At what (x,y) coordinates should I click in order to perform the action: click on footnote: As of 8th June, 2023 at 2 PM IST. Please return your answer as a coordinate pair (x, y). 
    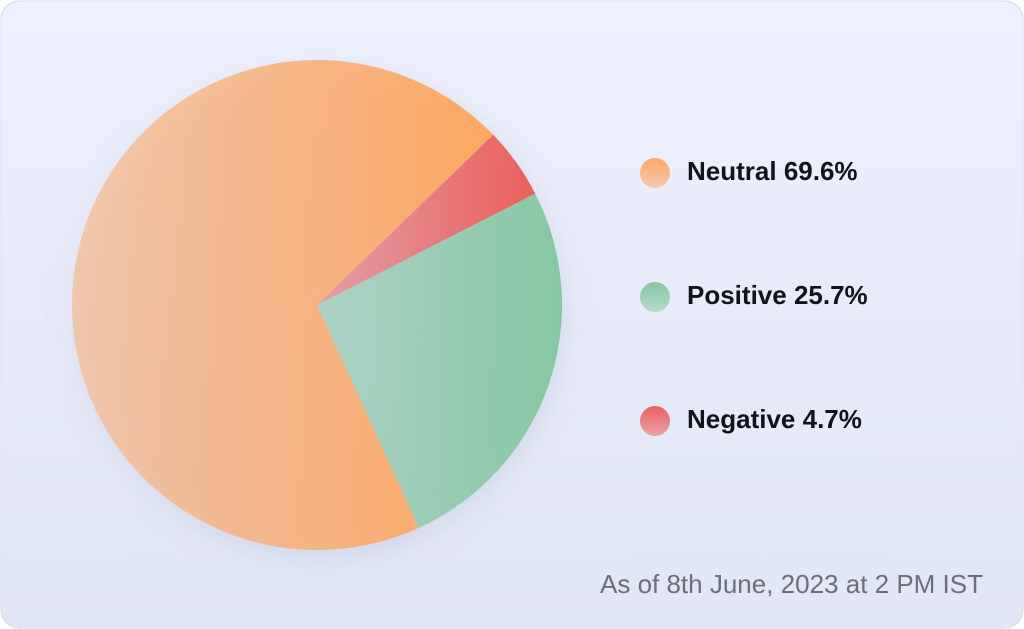
    Looking at the image, I should click on (791, 584).